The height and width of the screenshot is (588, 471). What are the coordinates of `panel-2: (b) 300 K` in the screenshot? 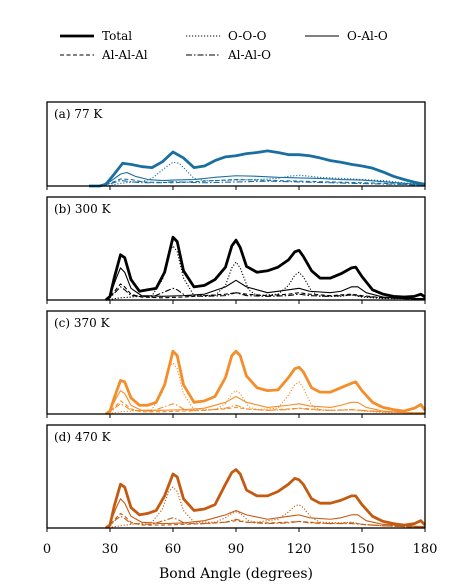 It's located at (236, 250).